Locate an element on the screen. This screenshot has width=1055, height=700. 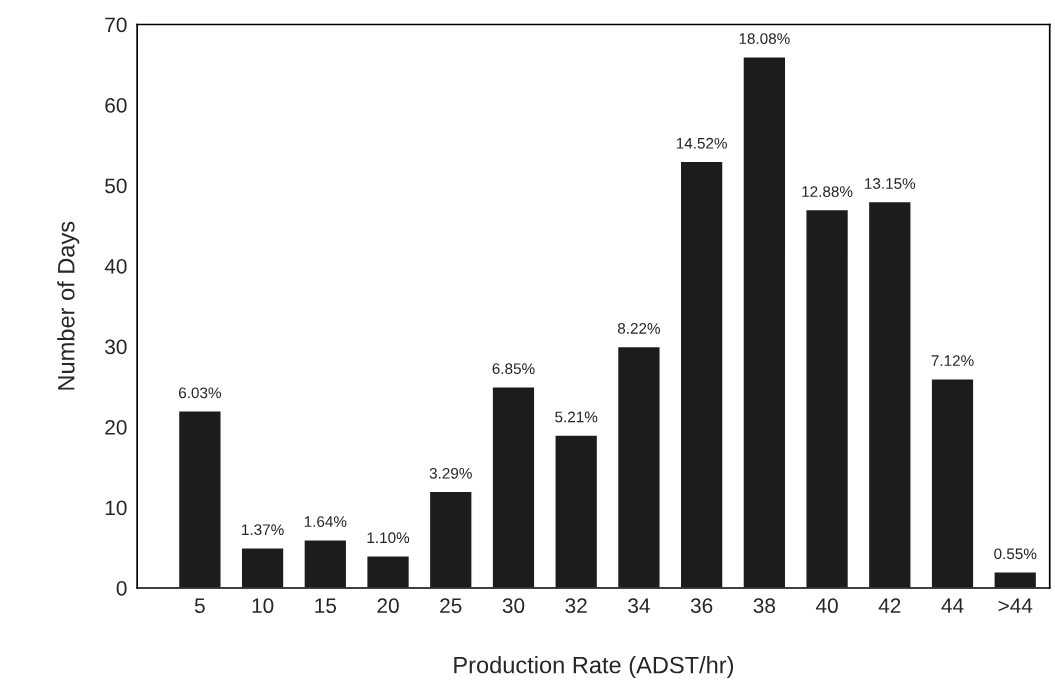
annotation: 5.21% is located at coordinates (576, 417).